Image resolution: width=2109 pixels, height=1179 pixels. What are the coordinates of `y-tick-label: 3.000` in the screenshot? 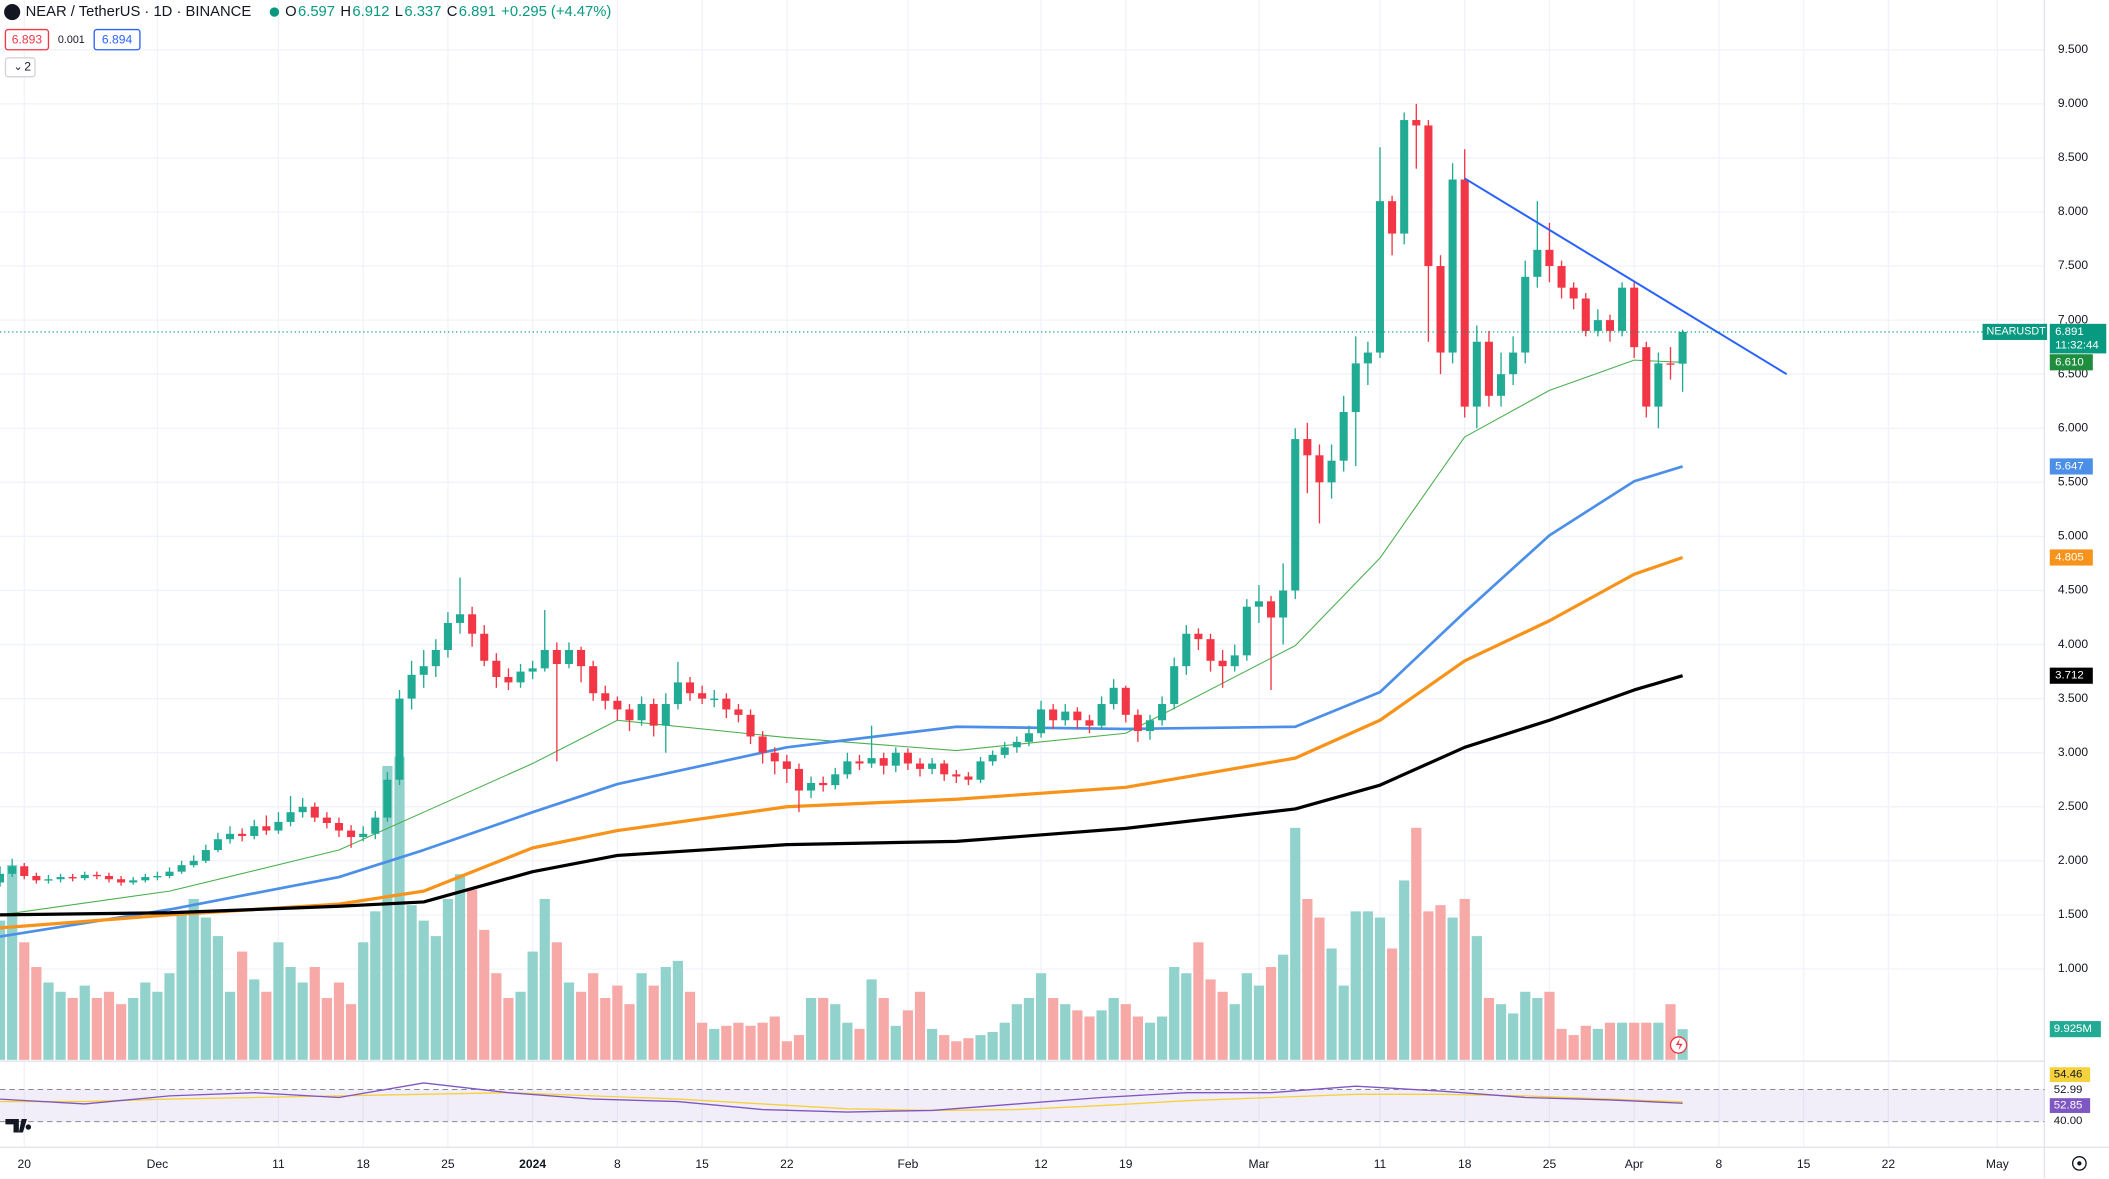 It's located at (2073, 752).